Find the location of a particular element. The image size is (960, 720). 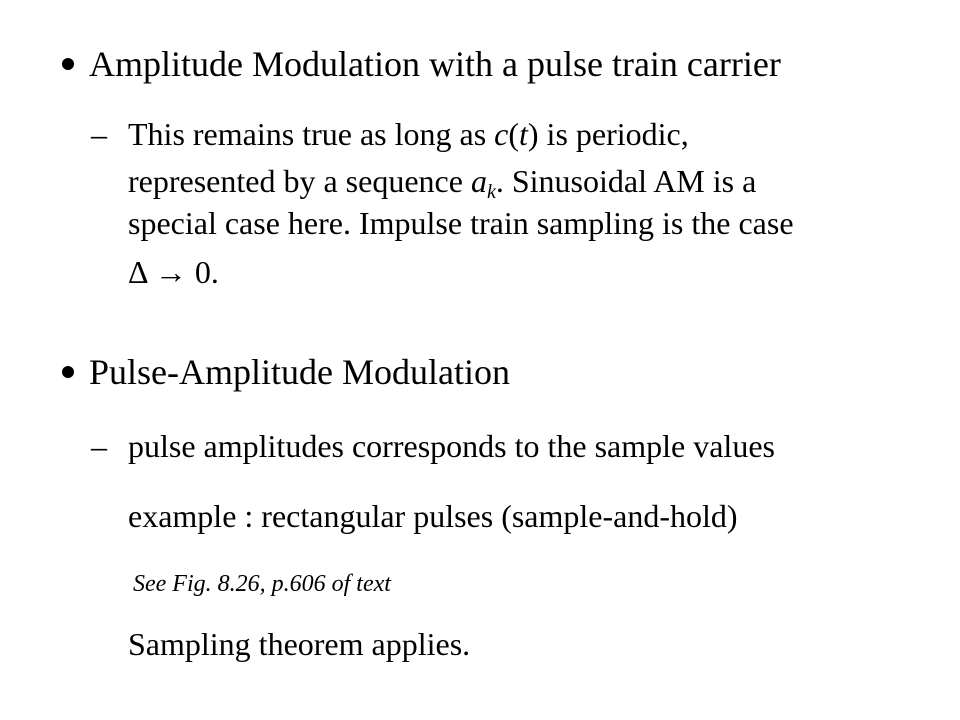

body-line-sampling-theorem: Sampling theorem applies. is located at coordinates (299, 644).